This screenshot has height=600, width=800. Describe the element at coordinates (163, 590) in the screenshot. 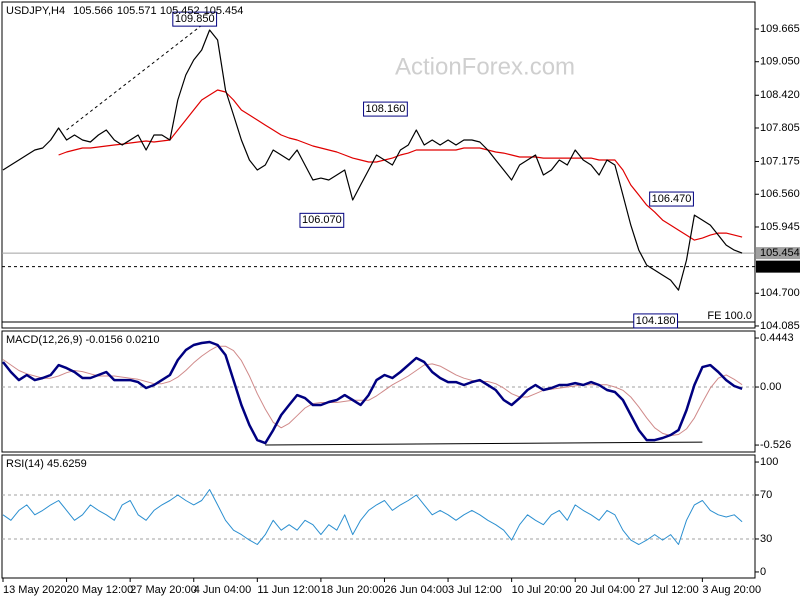

I see `x-tick-label: 27 May 20:00` at that location.